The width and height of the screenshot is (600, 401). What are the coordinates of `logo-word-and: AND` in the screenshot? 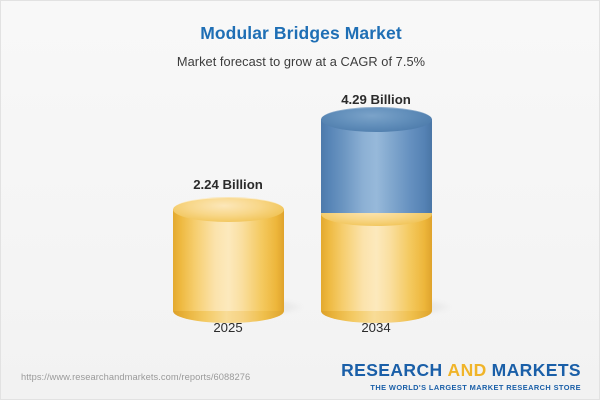 It's located at (467, 370).